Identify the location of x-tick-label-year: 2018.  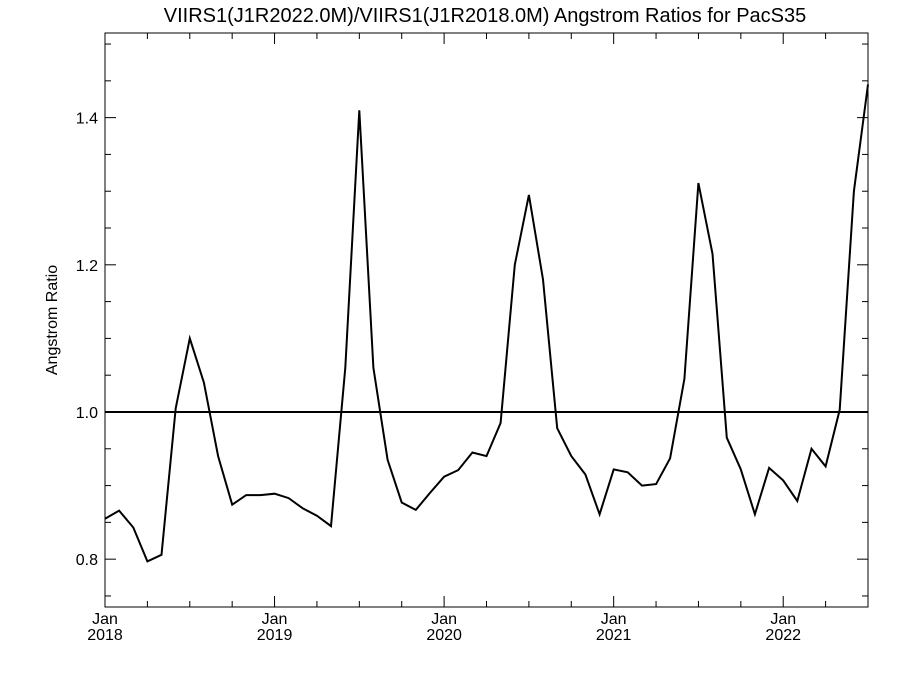
(105, 635).